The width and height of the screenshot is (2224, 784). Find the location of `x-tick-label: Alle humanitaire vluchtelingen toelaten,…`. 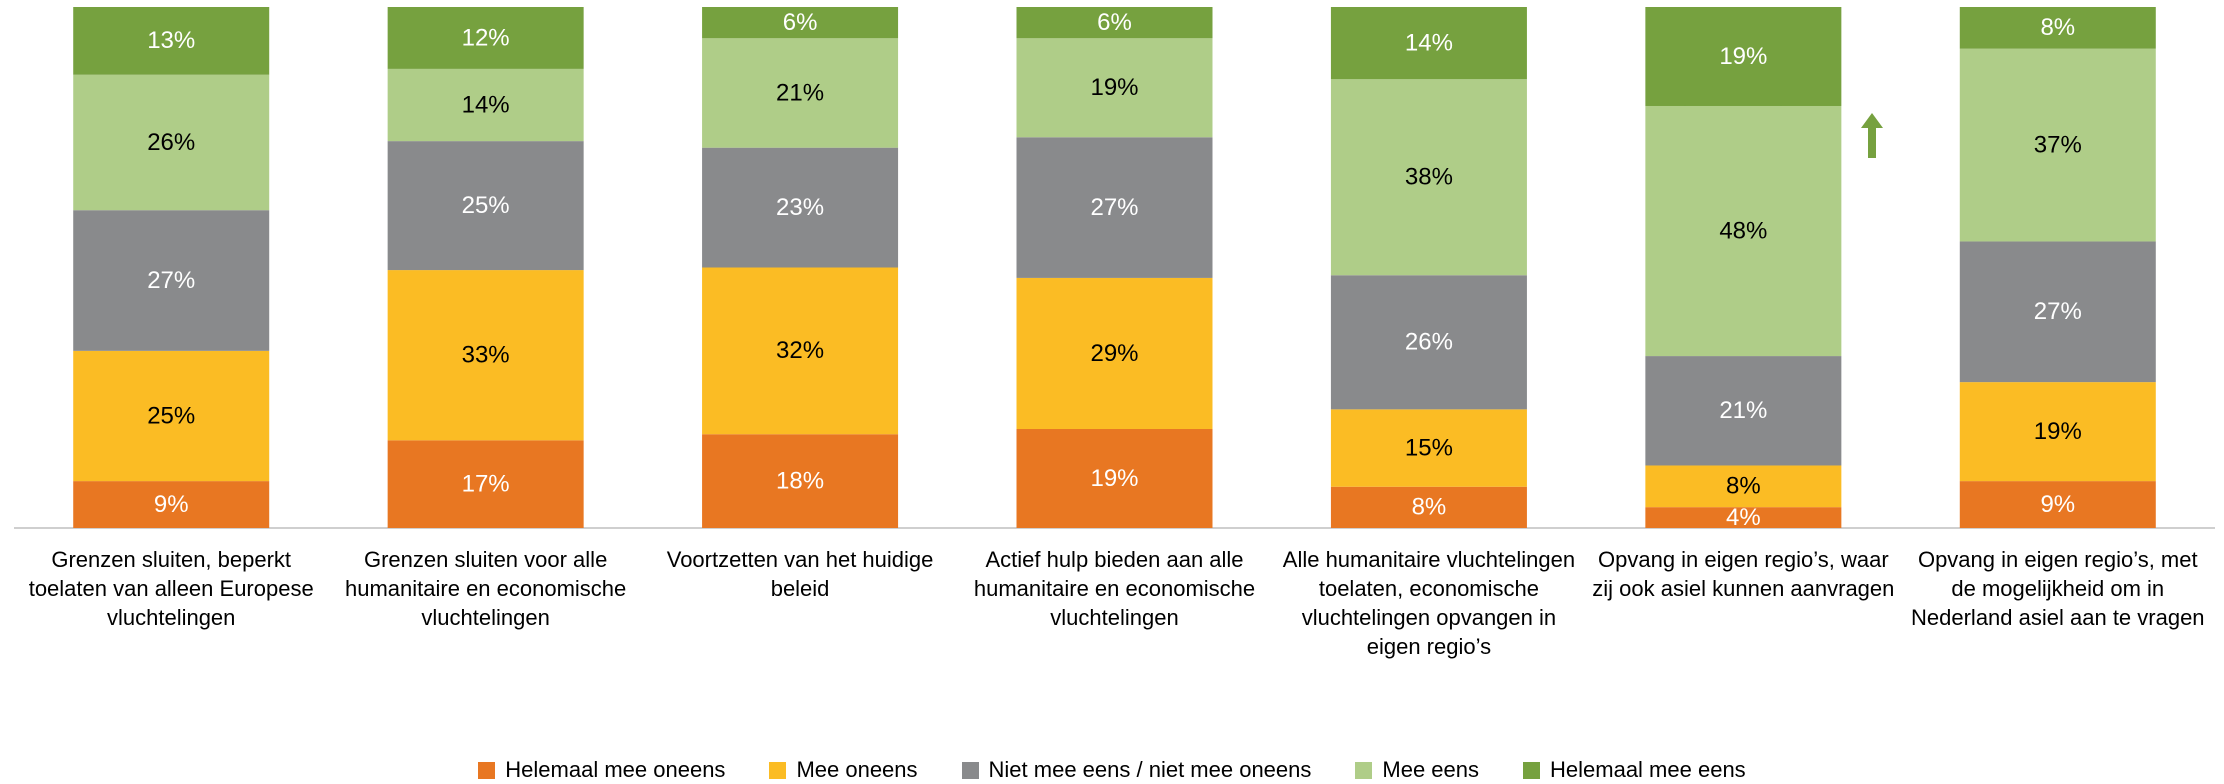

x-tick-label: Alle humanitaire vluchtelingen toelaten,… is located at coordinates (1429, 603).